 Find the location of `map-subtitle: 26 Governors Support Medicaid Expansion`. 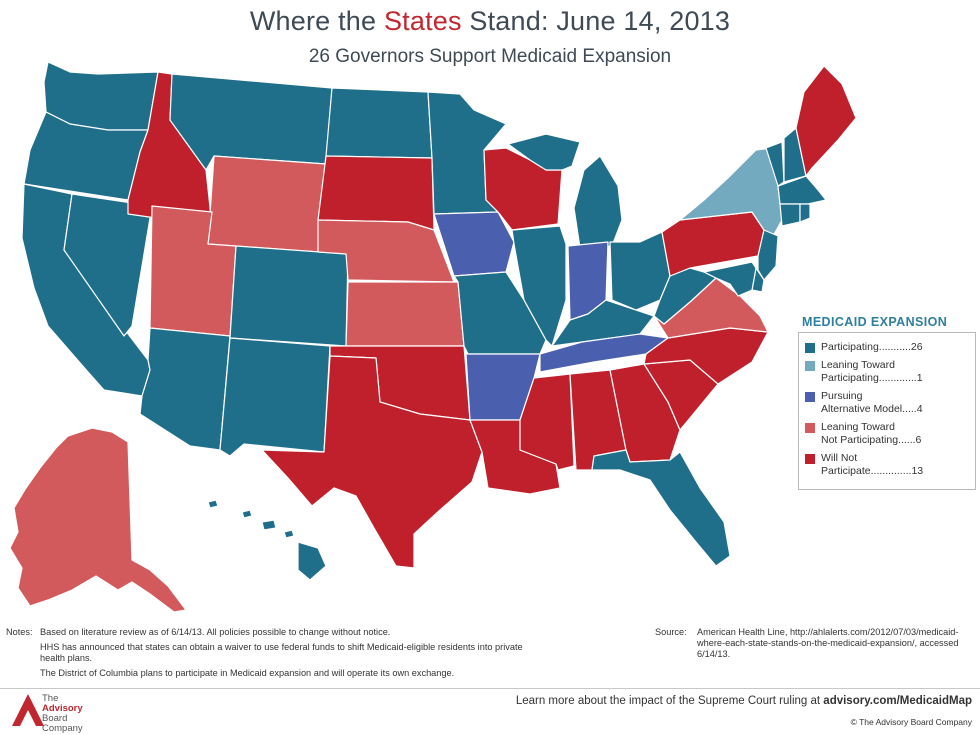

map-subtitle: 26 Governors Support Medicaid Expansion is located at coordinates (490, 56).